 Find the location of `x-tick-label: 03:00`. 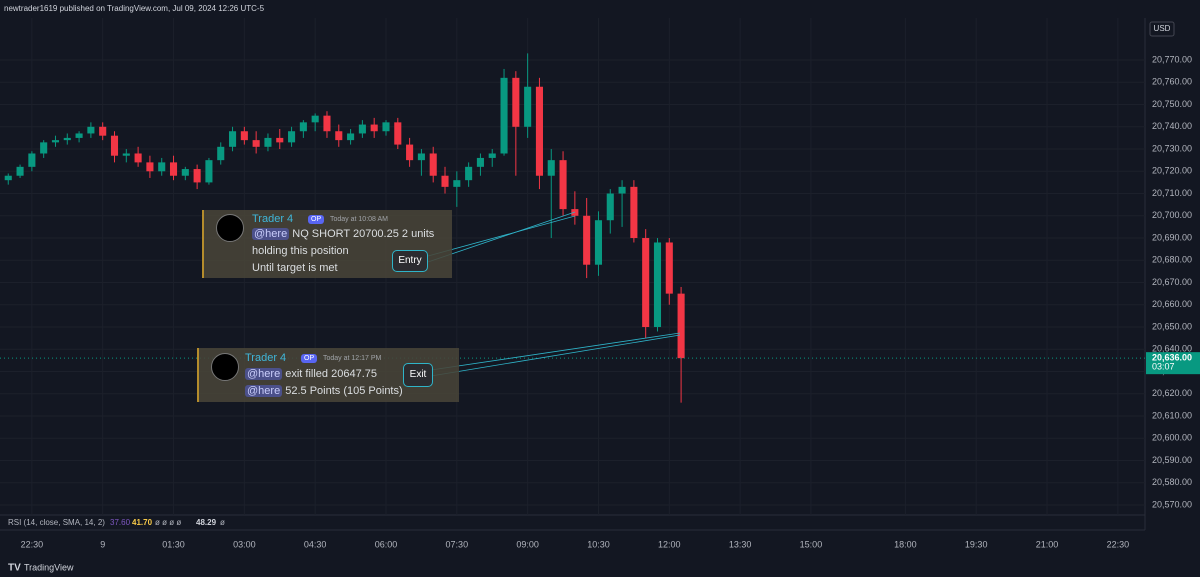

x-tick-label: 03:00 is located at coordinates (244, 544).